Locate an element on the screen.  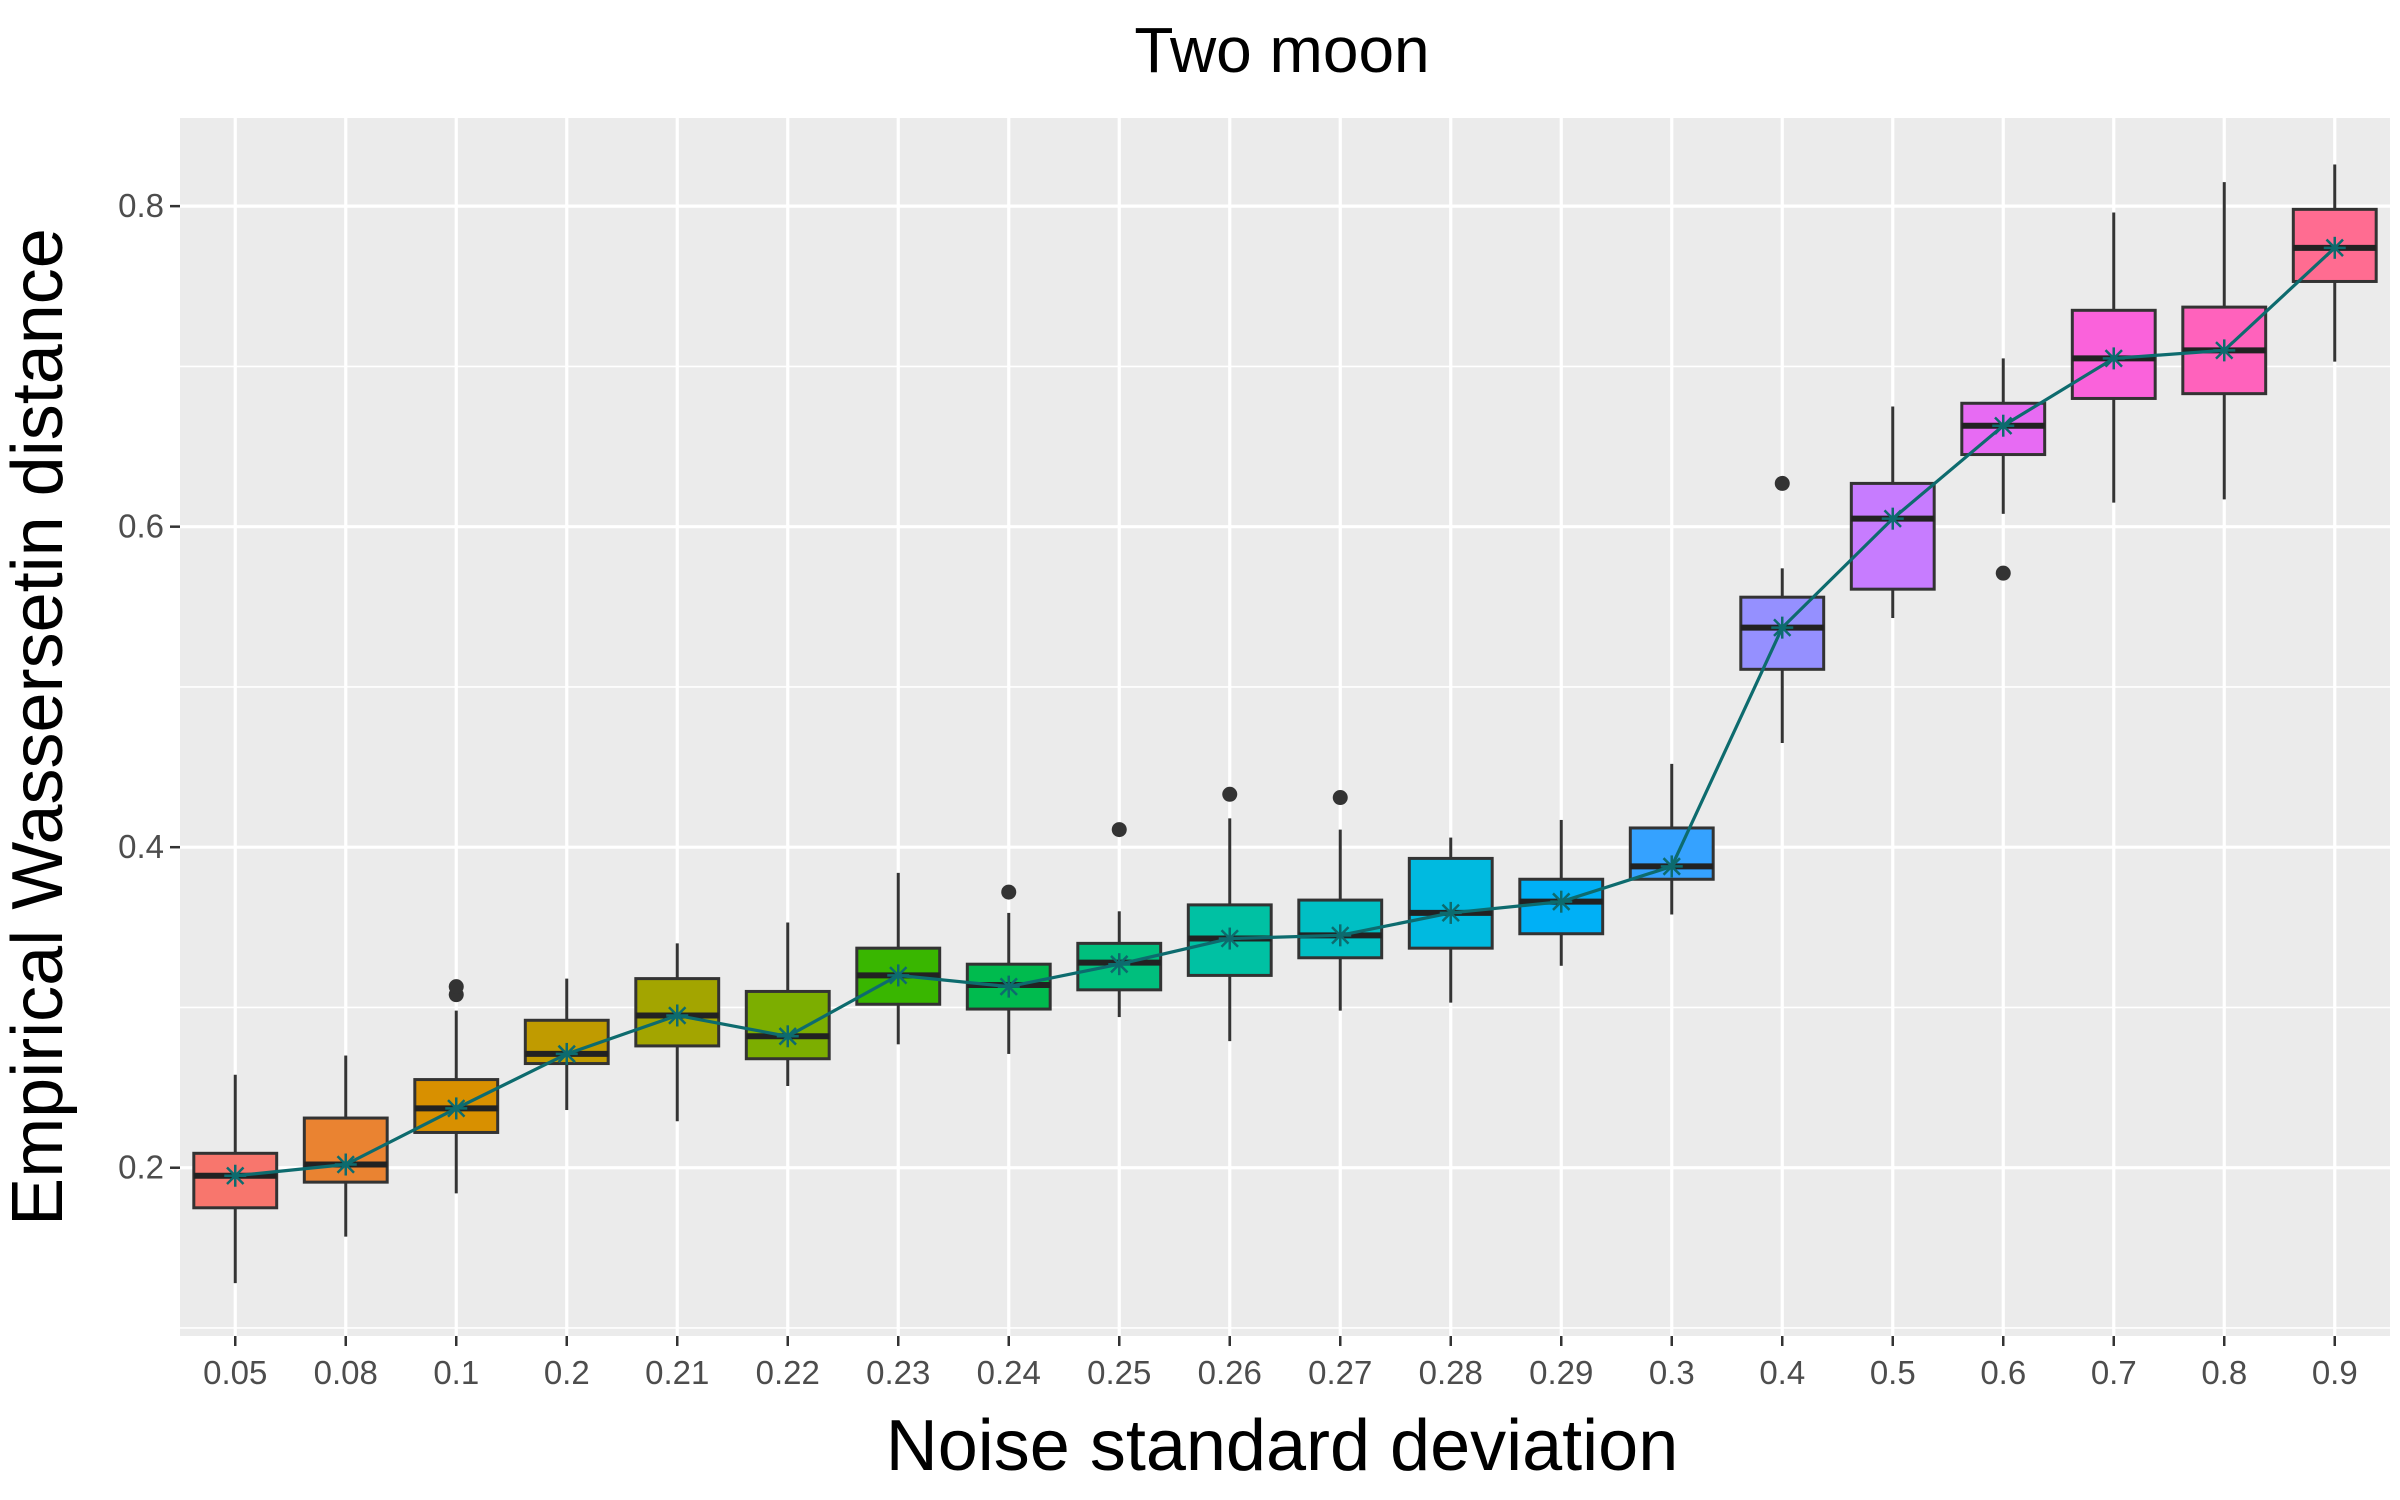
x-tick-label: 0.3 is located at coordinates (1672, 1372).